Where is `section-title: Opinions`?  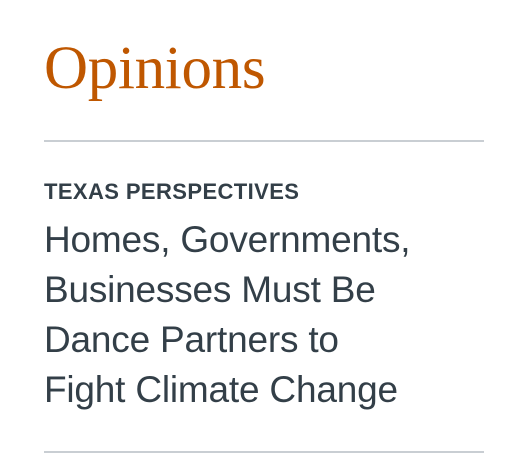 section-title: Opinions is located at coordinates (155, 68).